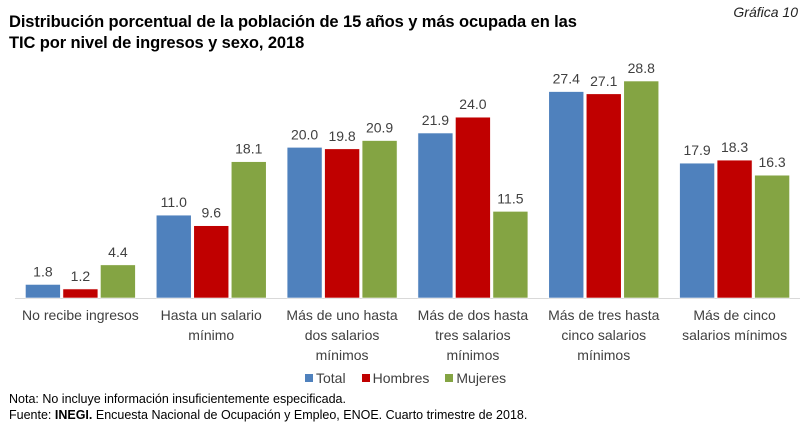 The image size is (812, 433). I want to click on data-label-hombres-2: 19.8, so click(341, 136).